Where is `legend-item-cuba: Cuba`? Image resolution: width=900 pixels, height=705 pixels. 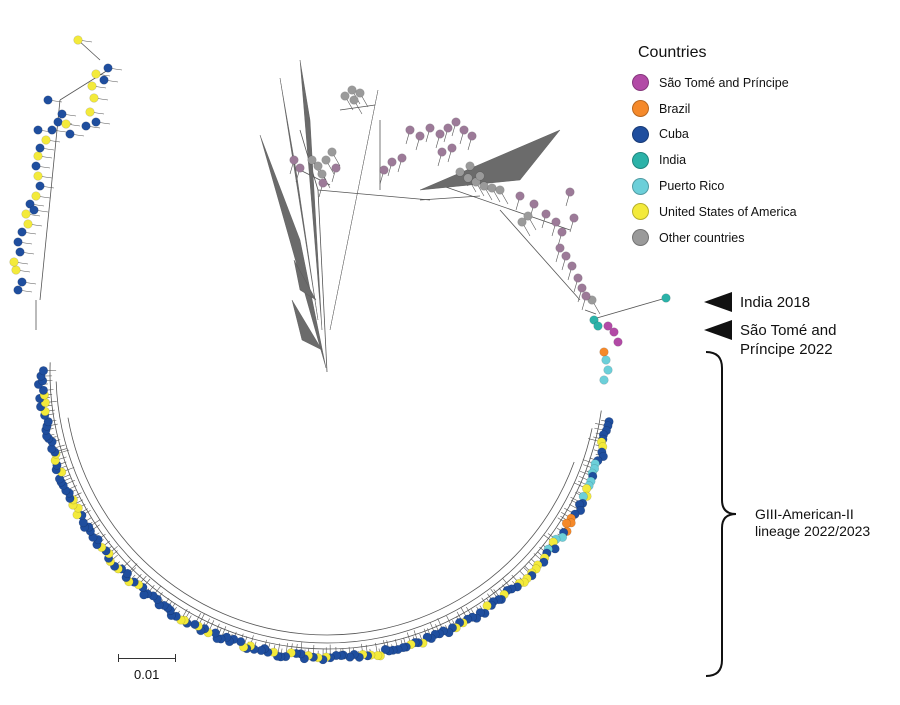 legend-item-cuba: Cuba is located at coordinates (742, 135).